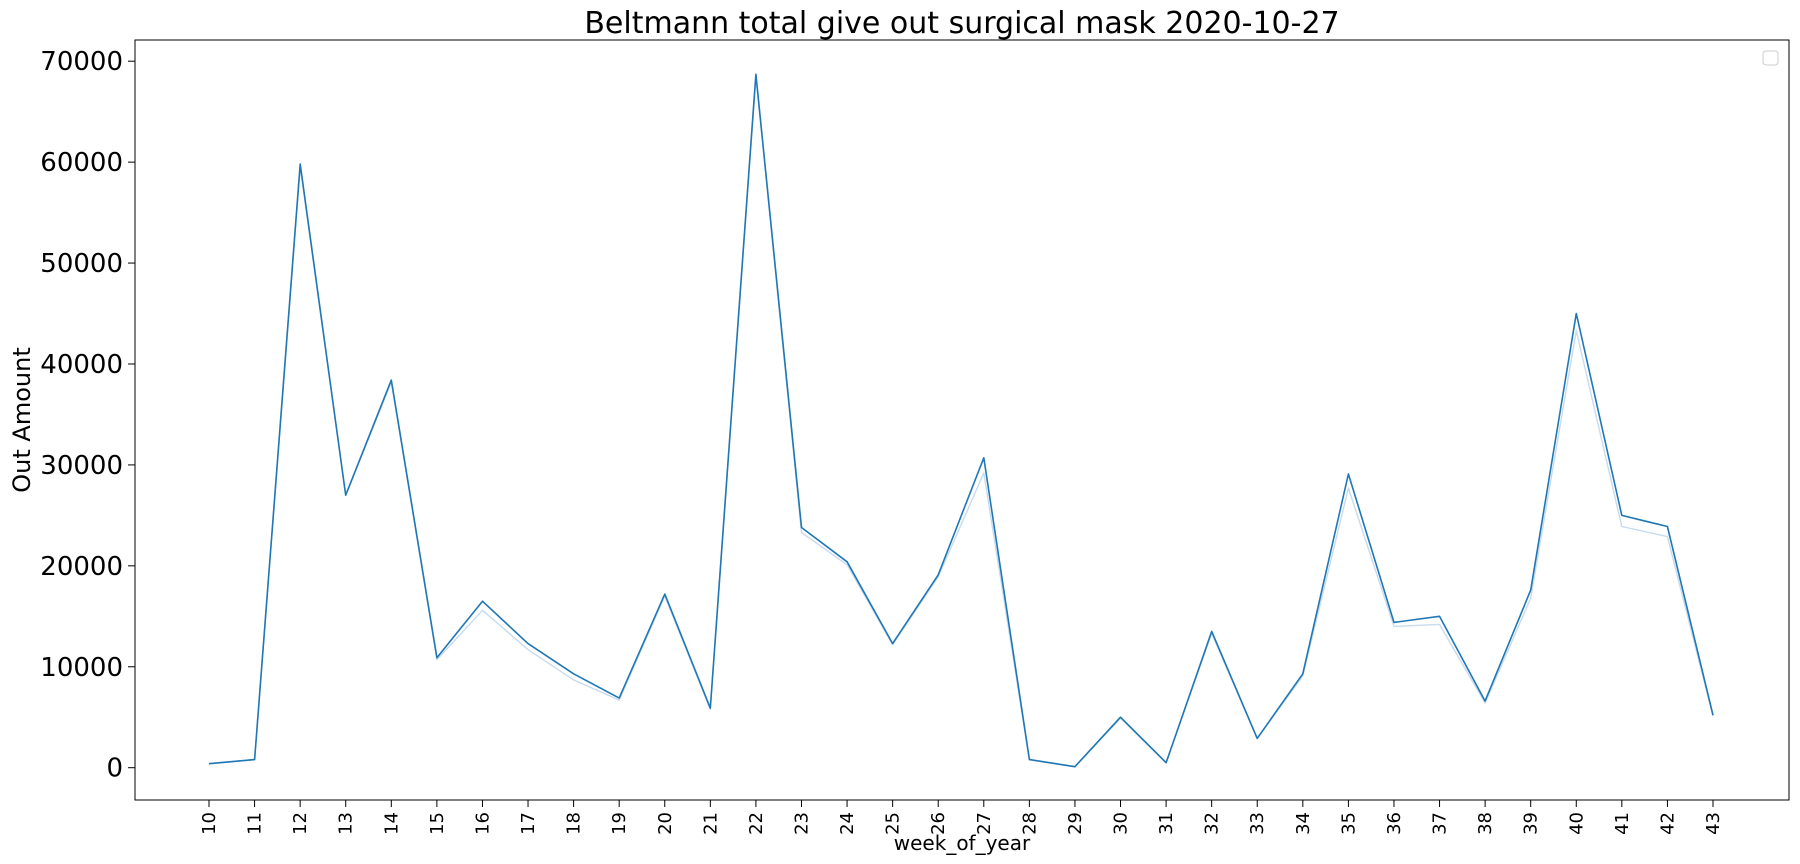 The image size is (1800, 864). Describe the element at coordinates (1166, 823) in the screenshot. I see `x-tick-label: 31` at that location.